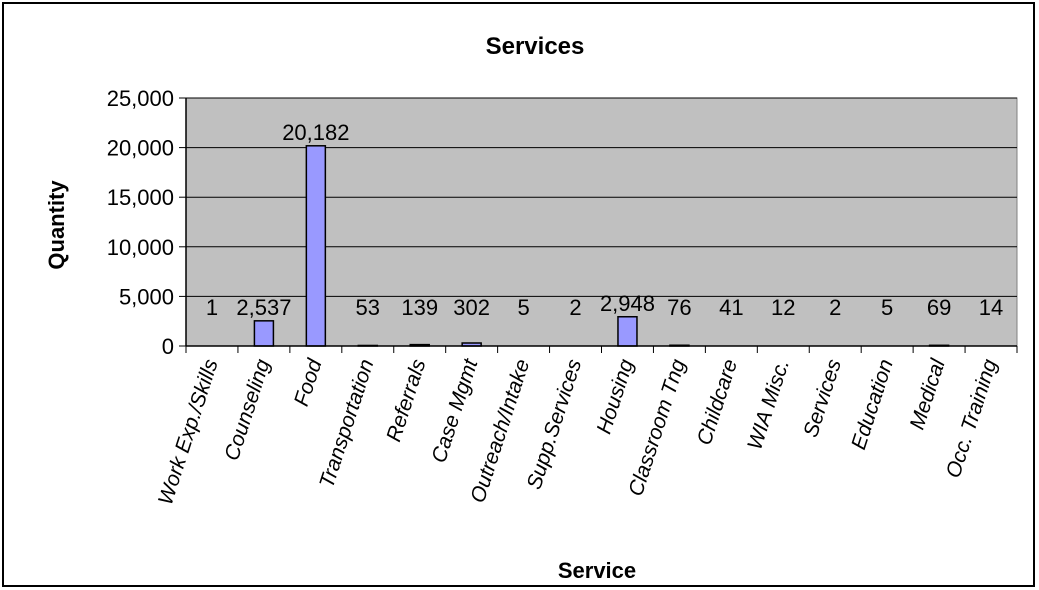  I want to click on y-tick-label: 25,000, so click(140, 98).